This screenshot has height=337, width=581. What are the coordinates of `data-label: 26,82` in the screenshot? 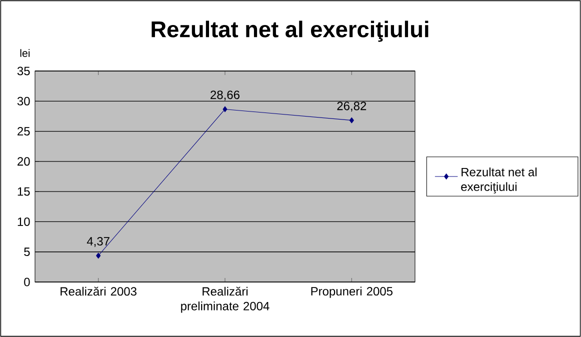 It's located at (351, 107).